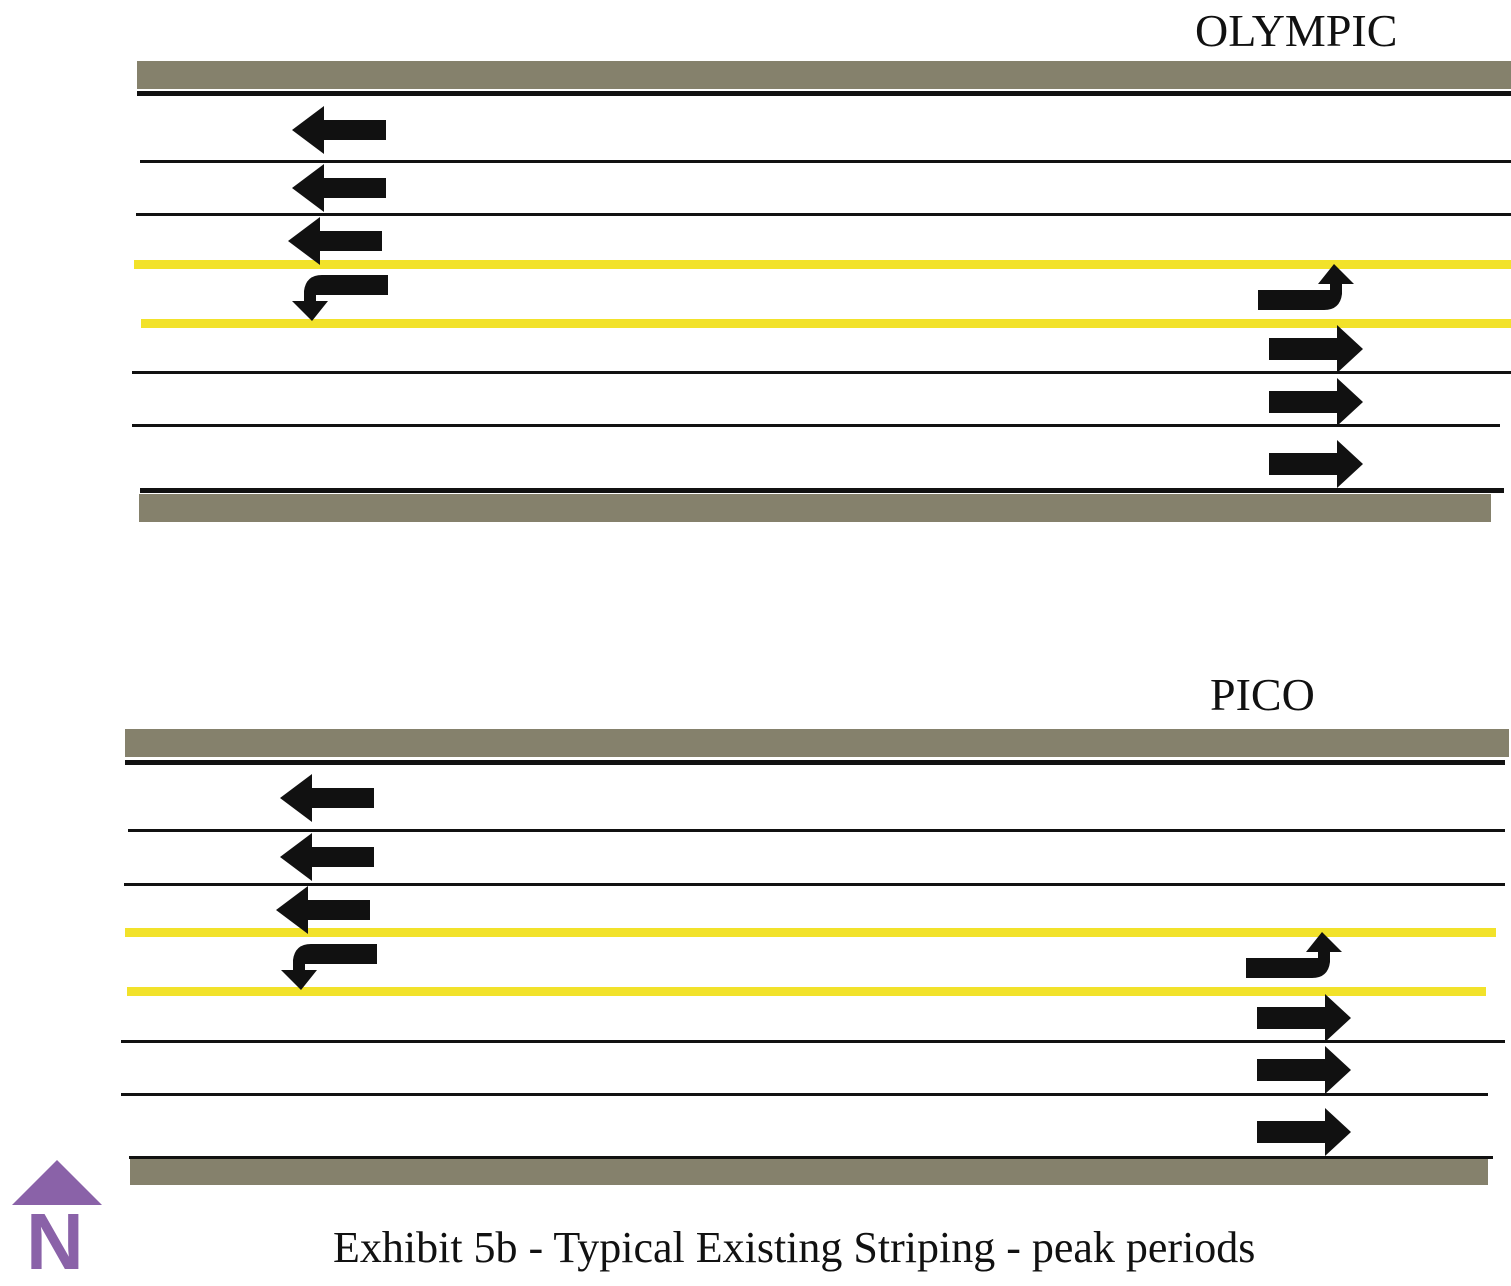 This screenshot has height=1286, width=1511. Describe the element at coordinates (55, 1241) in the screenshot. I see `north-letter: N` at that location.